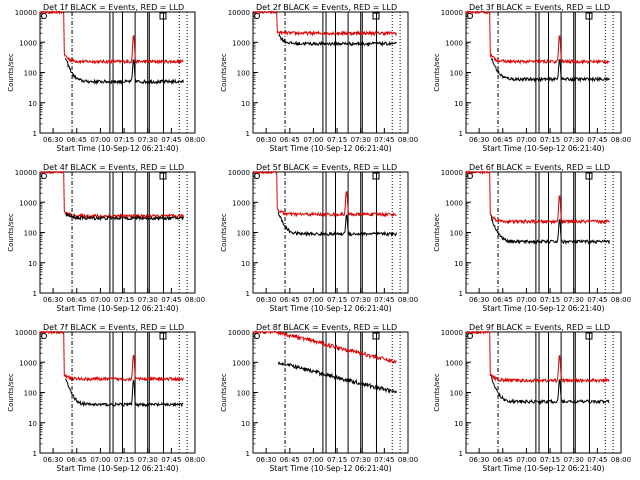 Image resolution: width=640 pixels, height=480 pixels. What do you see at coordinates (326, 327) in the screenshot?
I see `panel-title: Det 8f BLACK = Events, RED = LLD` at bounding box center [326, 327].